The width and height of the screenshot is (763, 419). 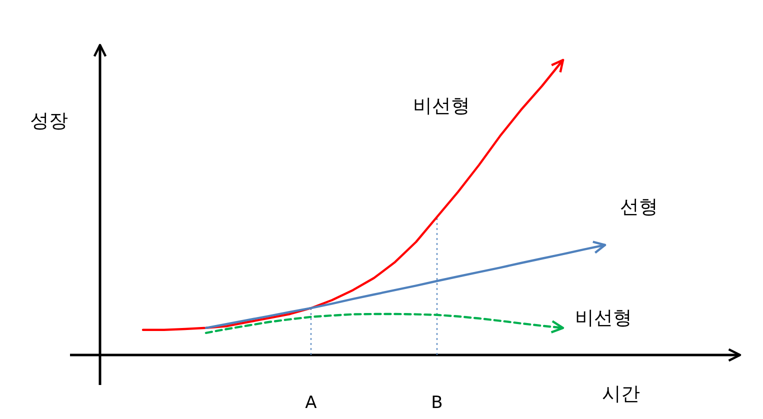 What do you see at coordinates (639, 207) in the screenshot?
I see `series-label: 선형` at bounding box center [639, 207].